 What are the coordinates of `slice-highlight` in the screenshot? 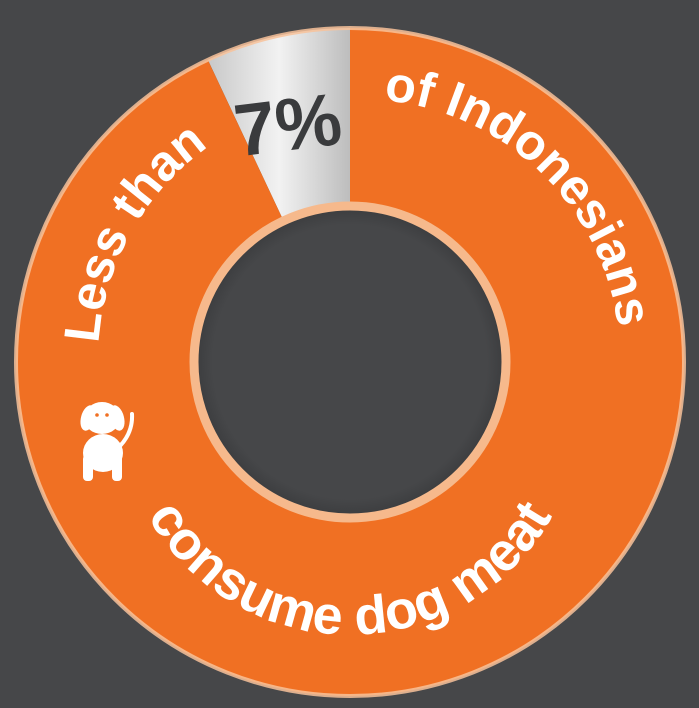 It's located at (278, 124).